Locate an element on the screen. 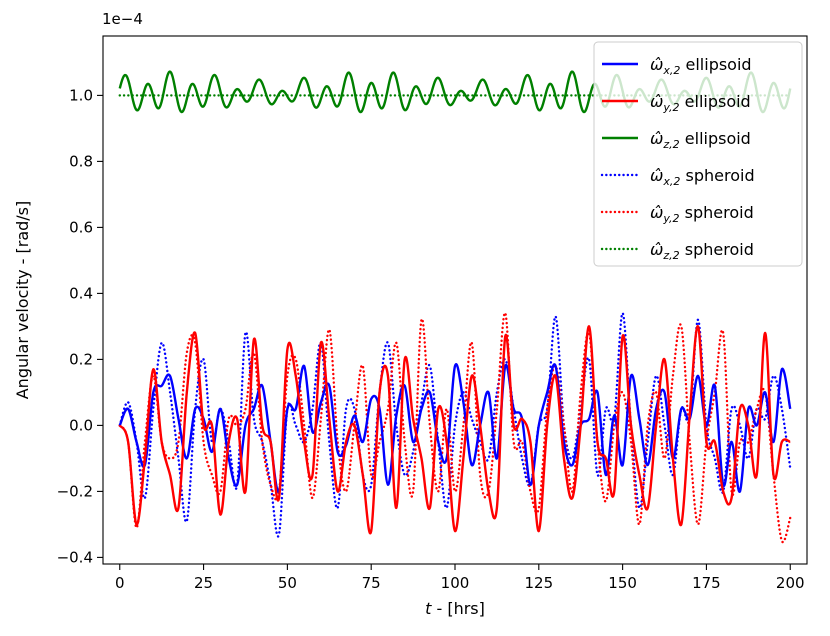 The image size is (830, 636). x-tick-label: 100 is located at coordinates (455, 583).